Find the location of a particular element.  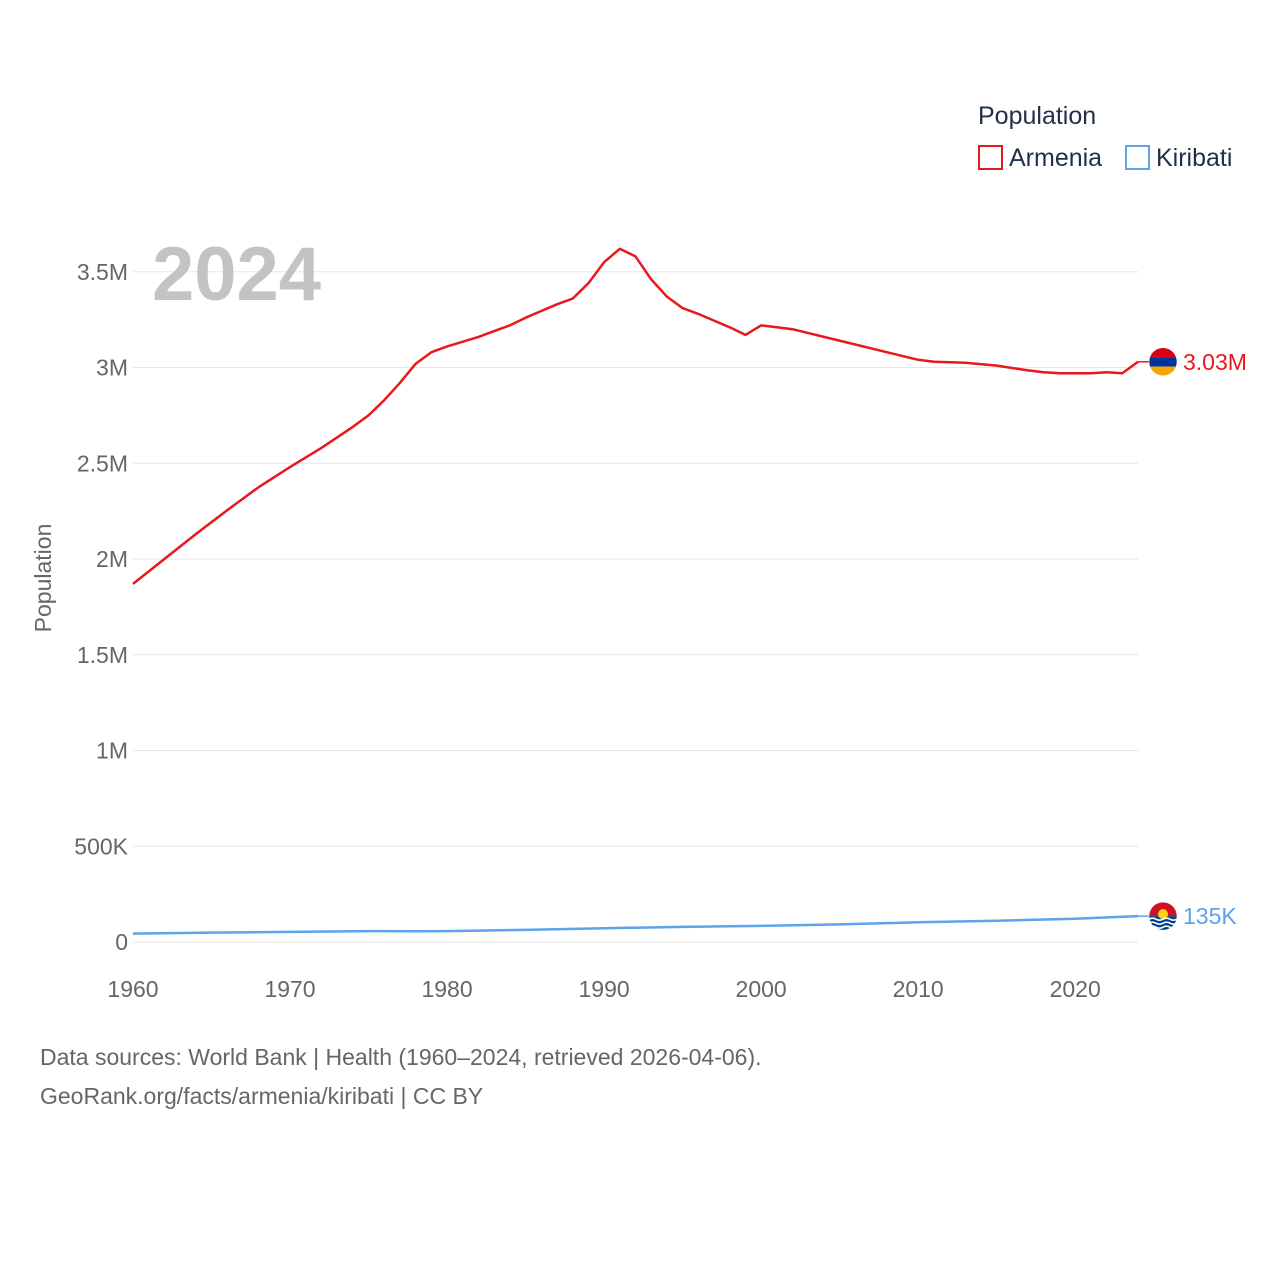

x-tick-label: 2000 is located at coordinates (761, 989).